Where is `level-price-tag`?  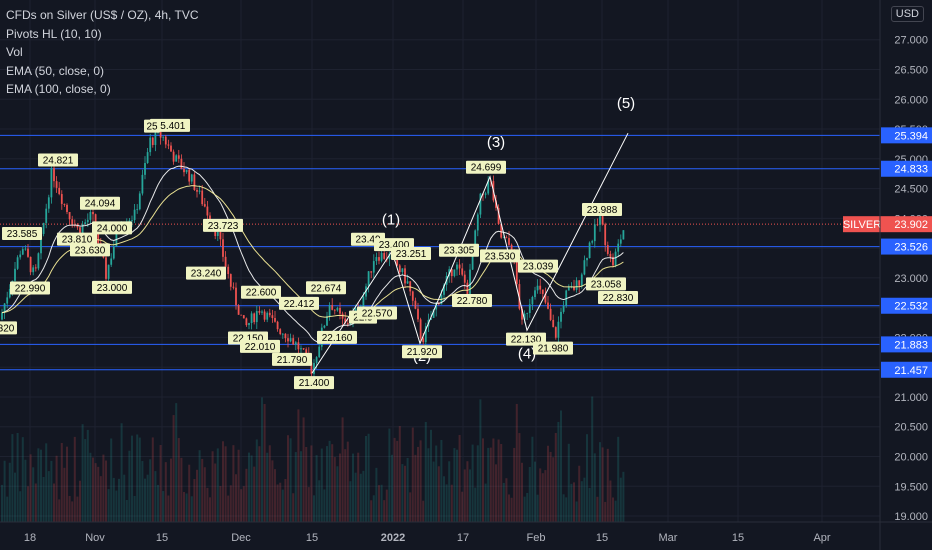 level-price-tag is located at coordinates (906, 305).